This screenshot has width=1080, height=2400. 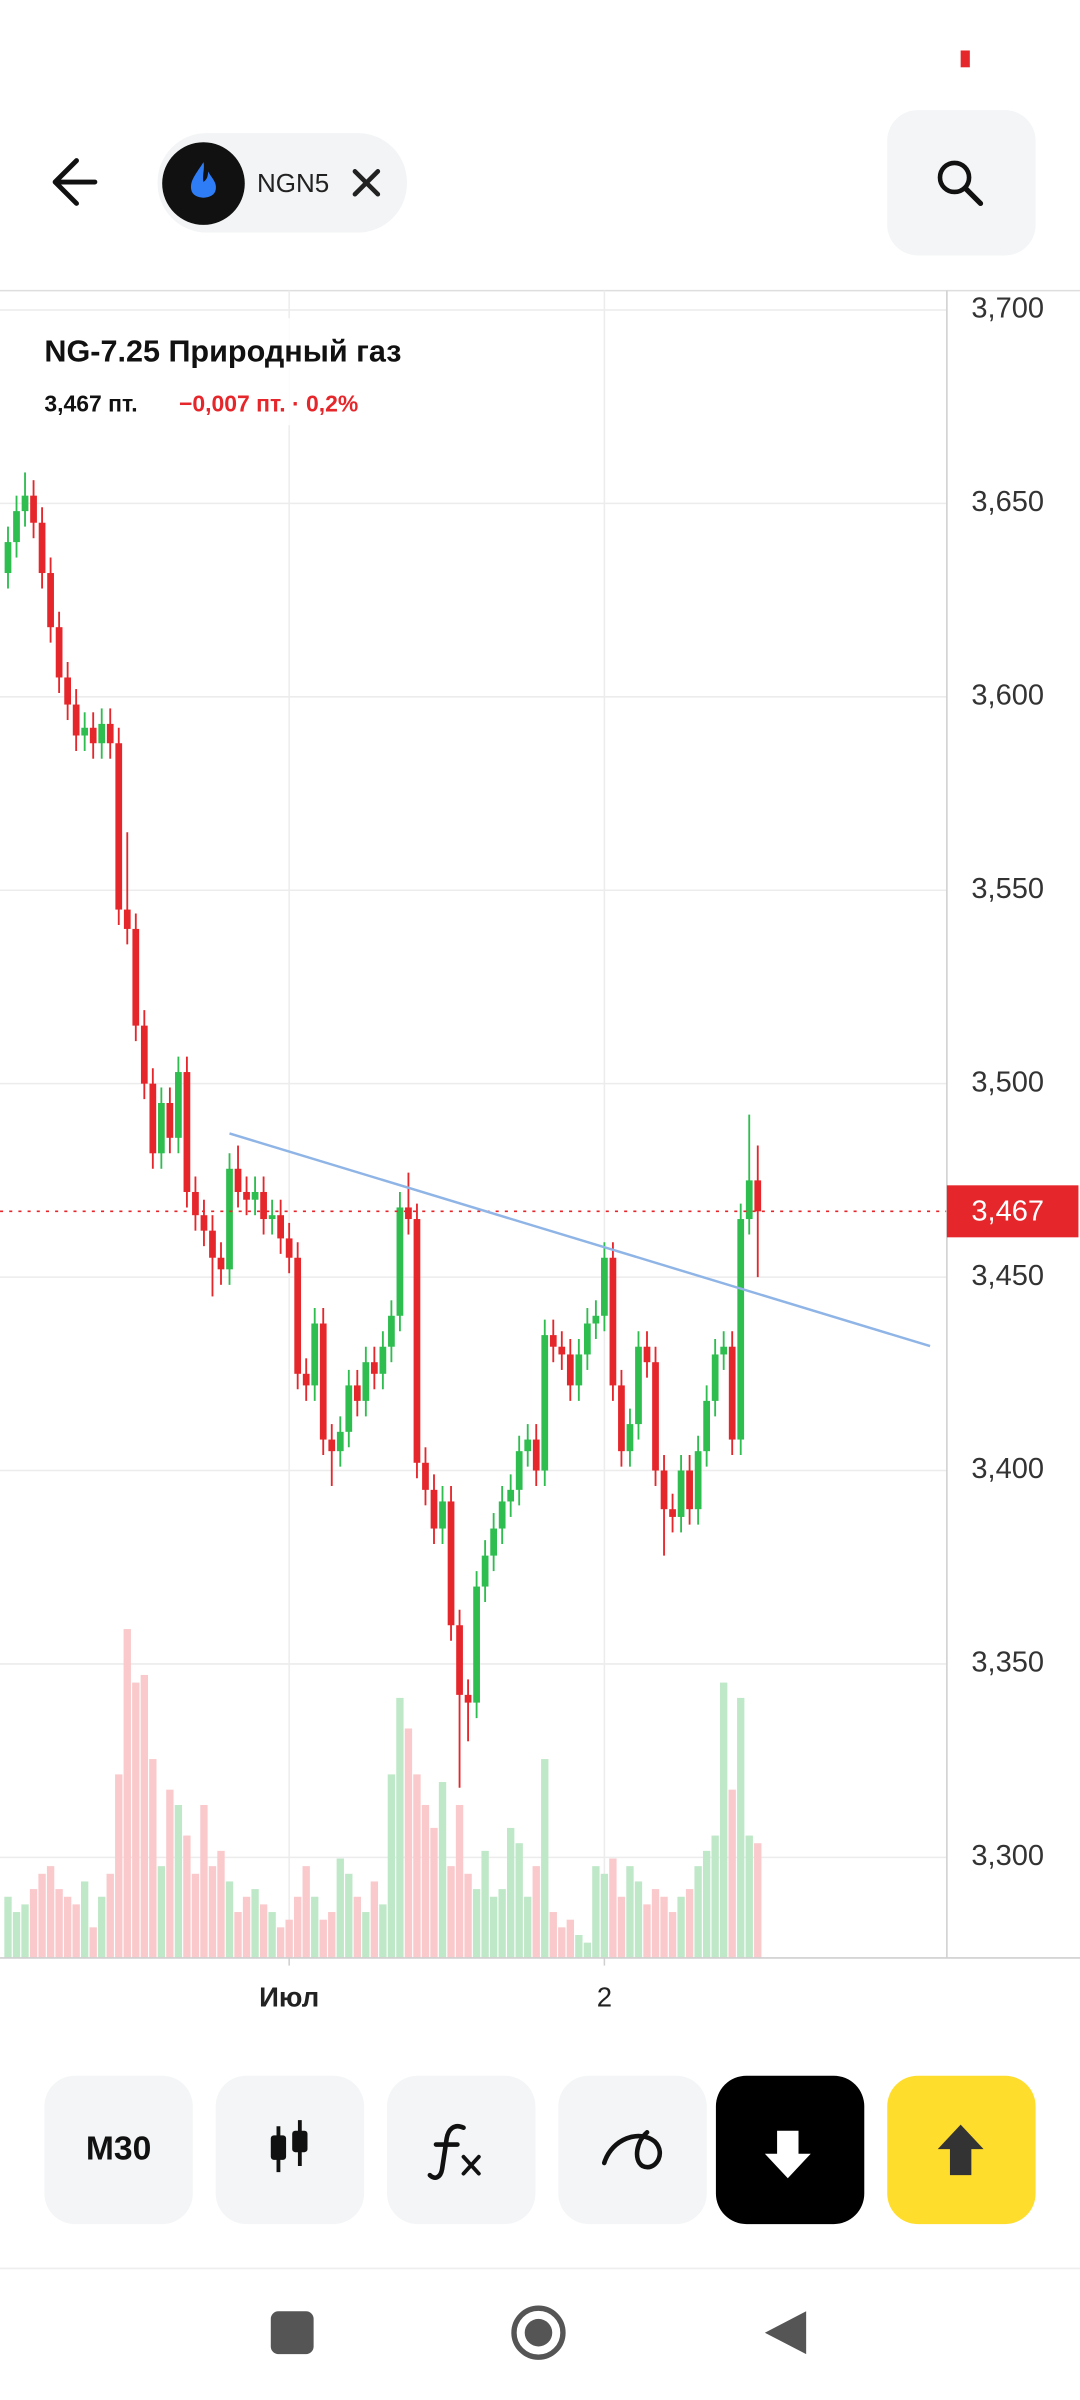 I want to click on remove-icon, so click(x=366, y=183).